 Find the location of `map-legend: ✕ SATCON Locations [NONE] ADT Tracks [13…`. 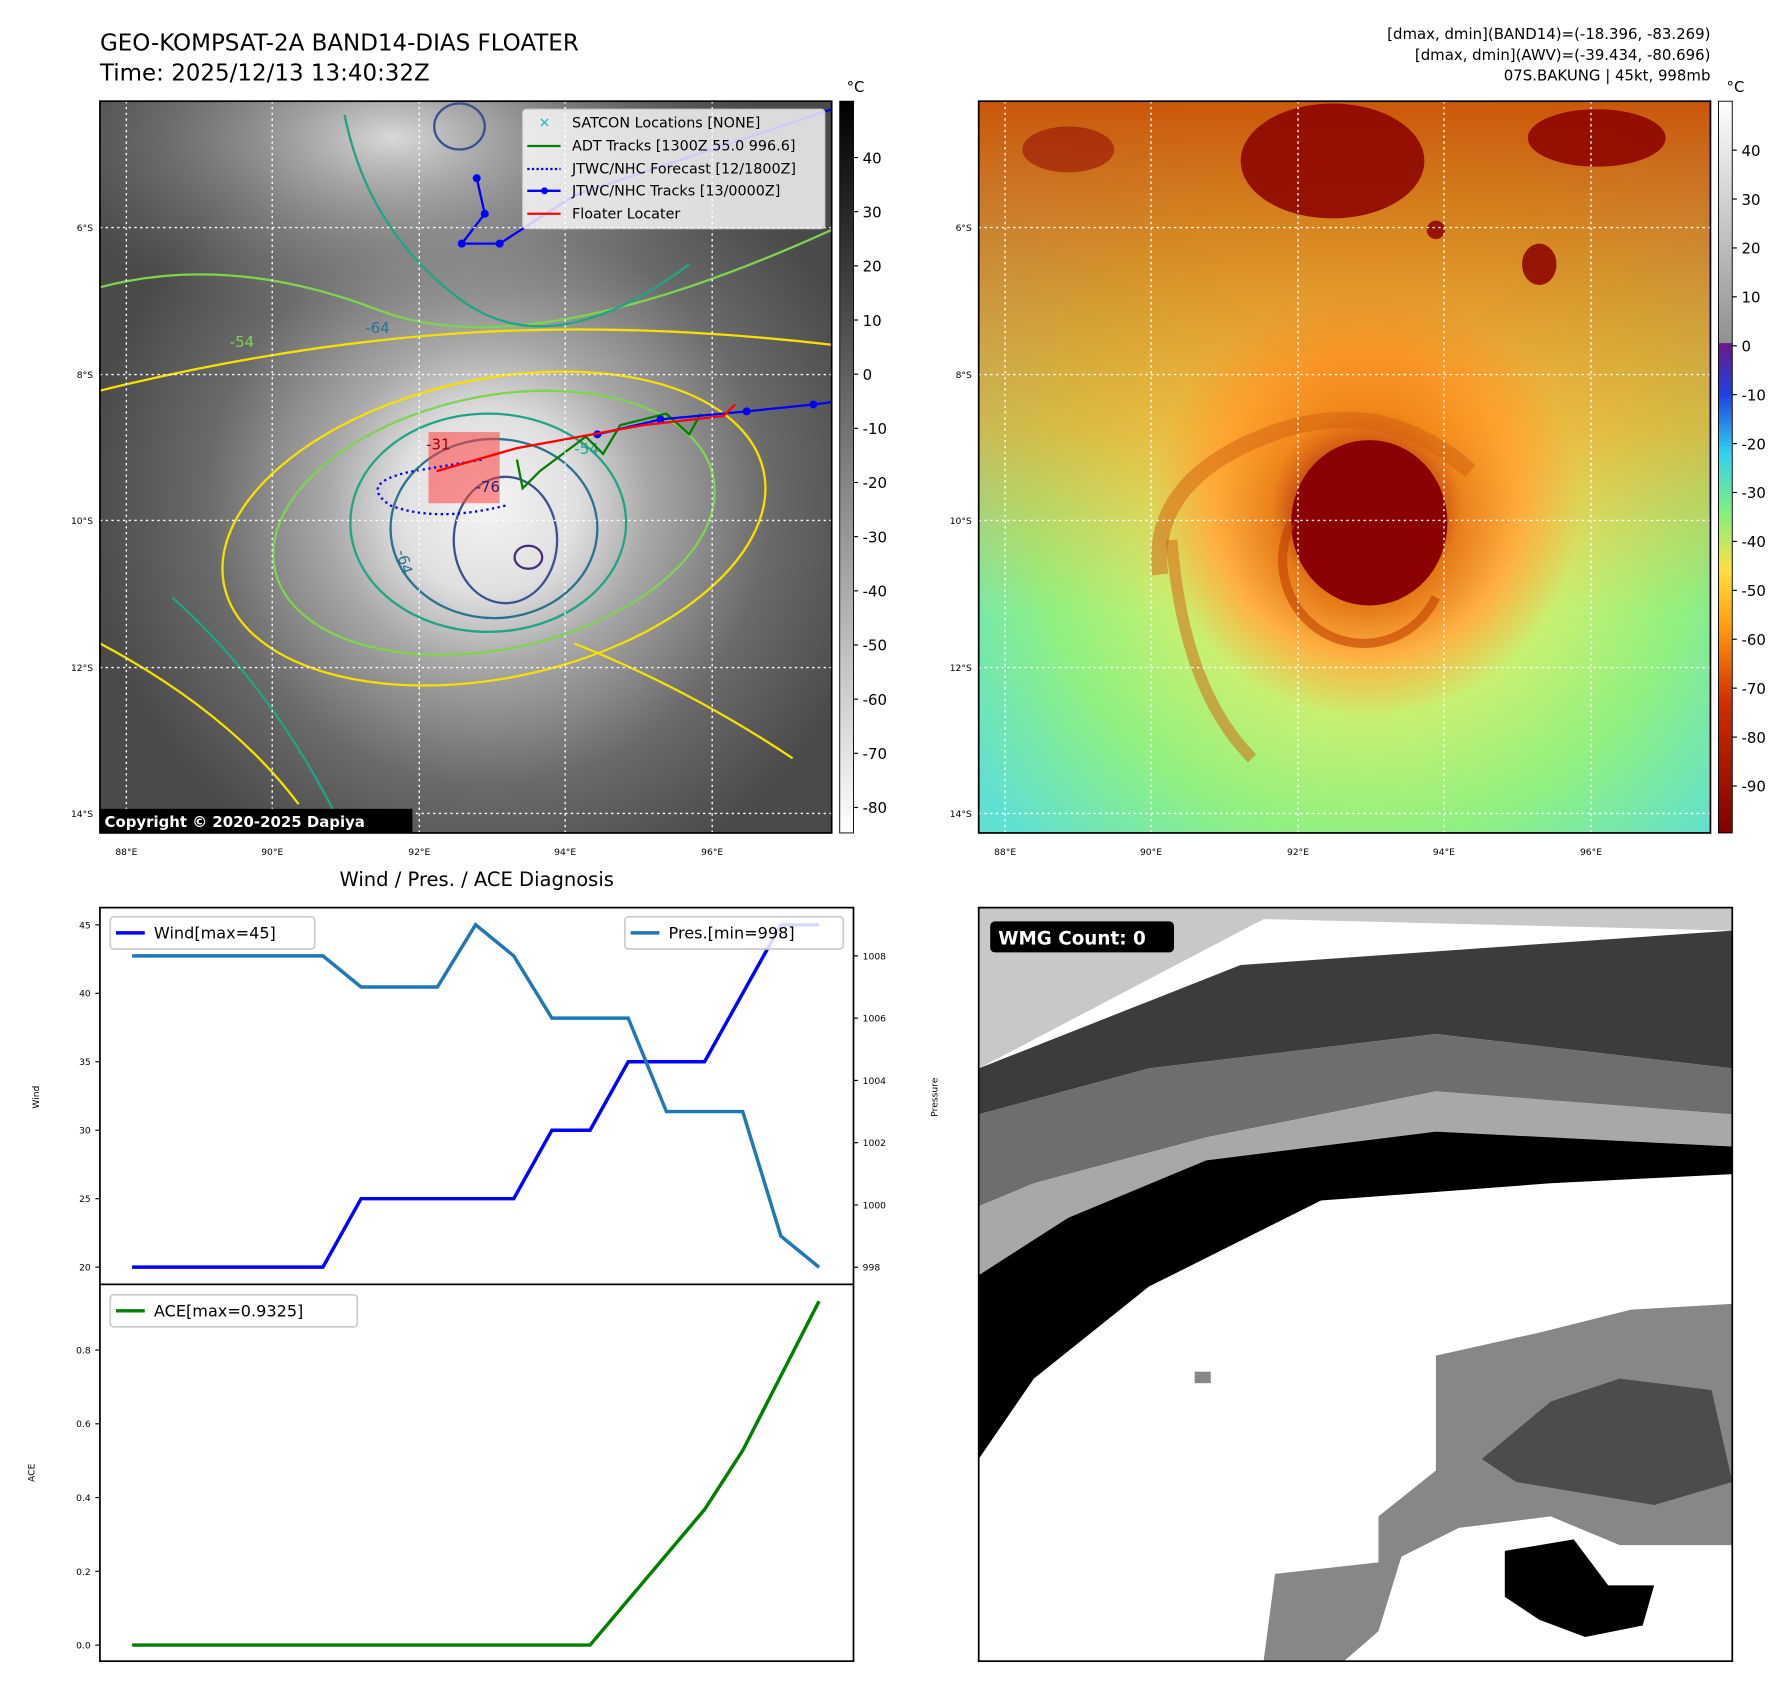

map-legend: ✕ SATCON Locations [NONE] ADT Tracks [13… is located at coordinates (674, 169).